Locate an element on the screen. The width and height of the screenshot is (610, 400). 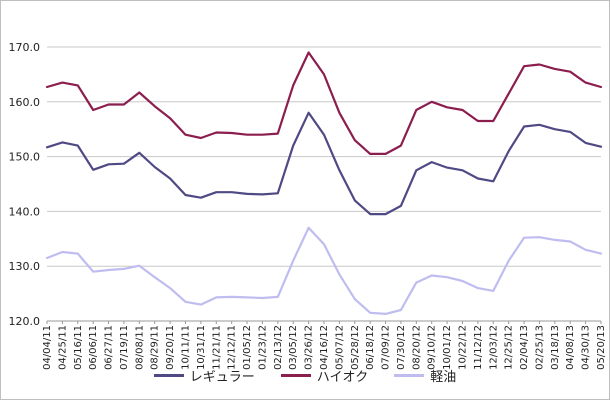
y-axis-ticks: 120.0 130.0 140.0 150.0 160.0 170.0 is located at coordinates (25, 184).